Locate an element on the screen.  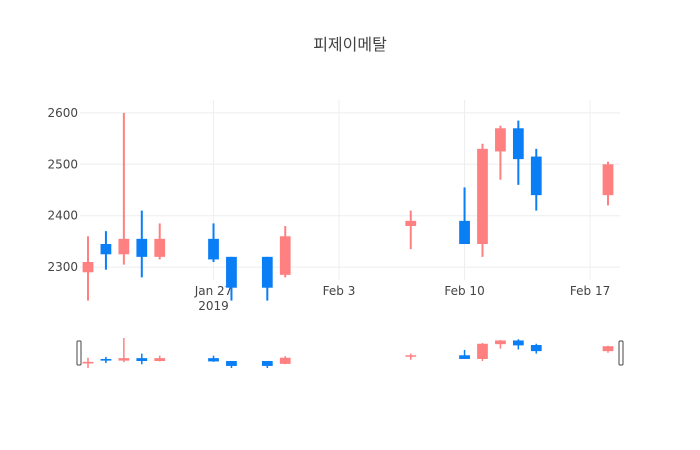
y-tick-label: 2300 is located at coordinates (62, 267).